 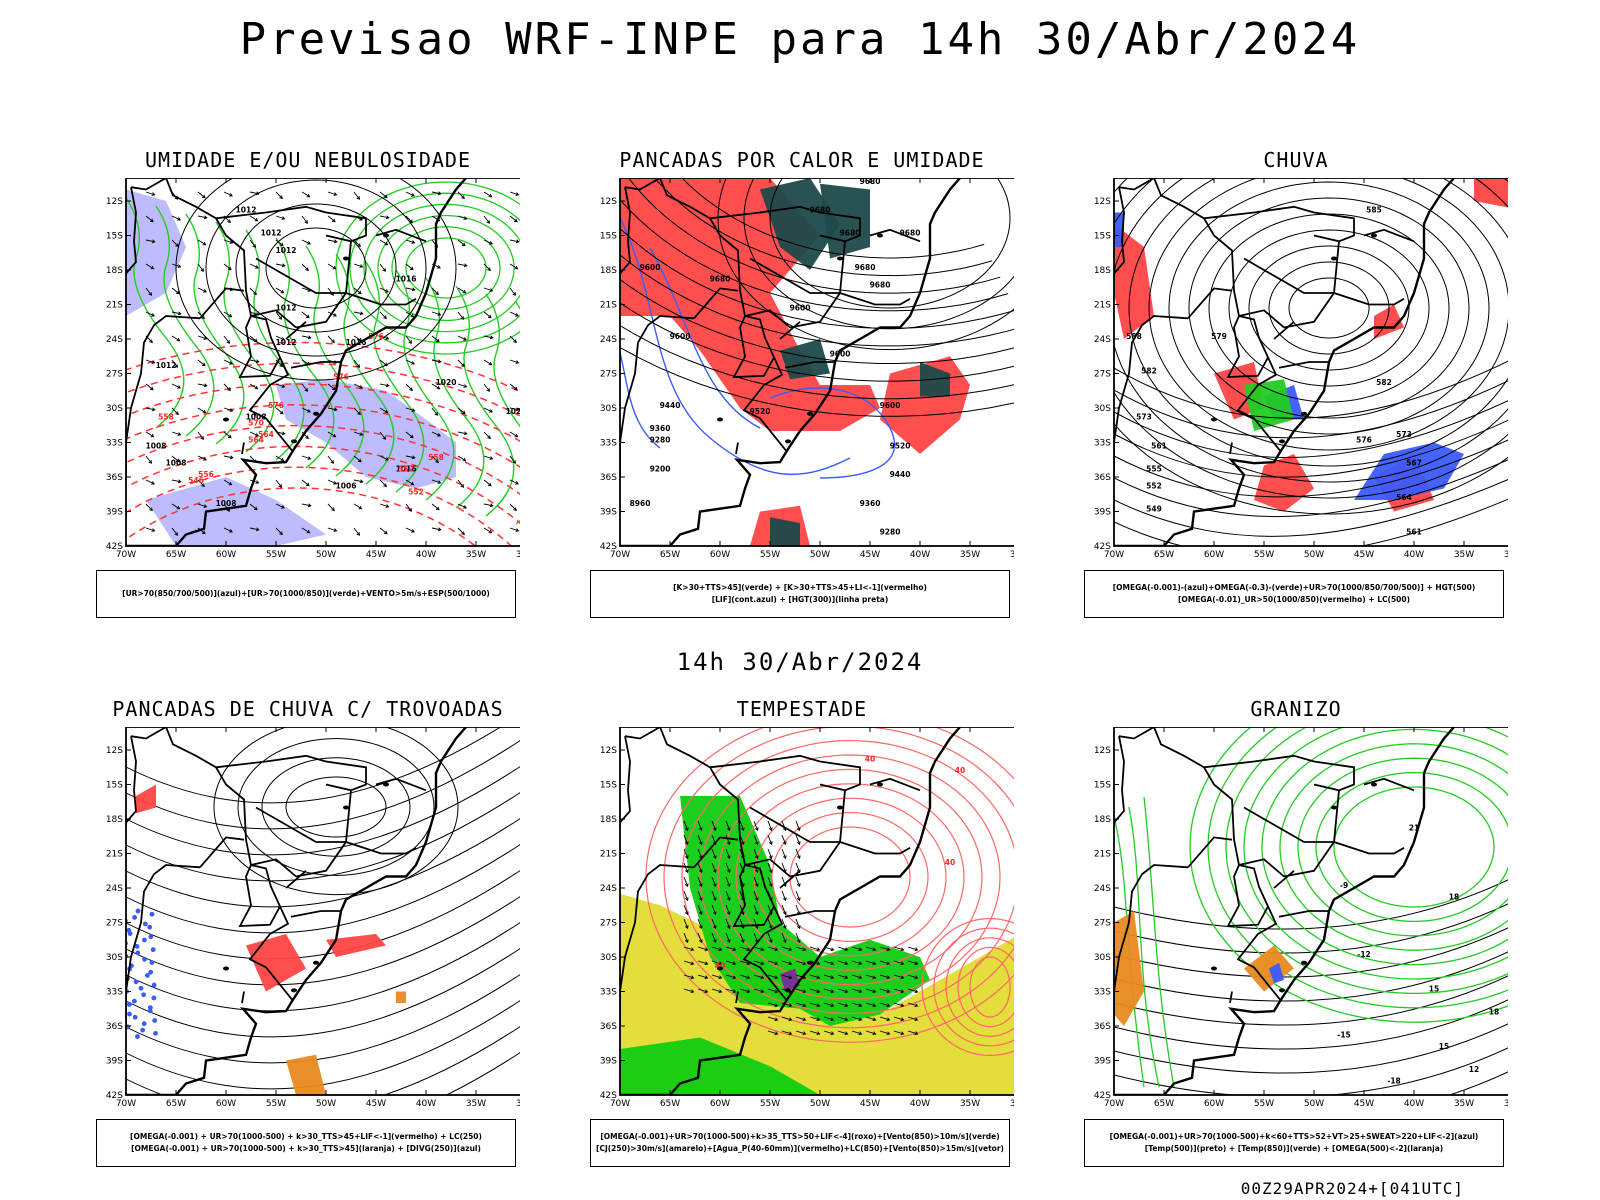 What do you see at coordinates (114, 751) in the screenshot?
I see `lat-label: 12S` at bounding box center [114, 751].